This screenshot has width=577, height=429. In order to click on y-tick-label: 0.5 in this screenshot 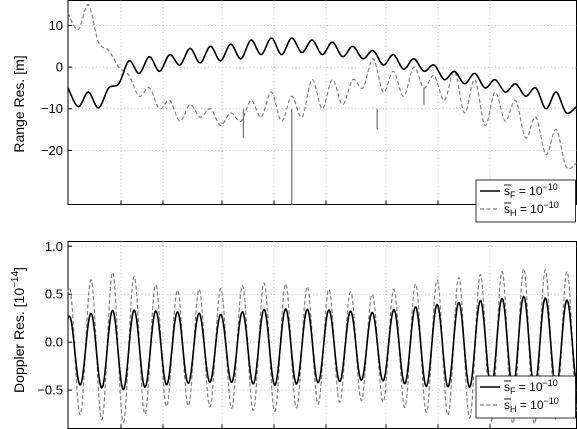, I will do `click(54, 294)`.